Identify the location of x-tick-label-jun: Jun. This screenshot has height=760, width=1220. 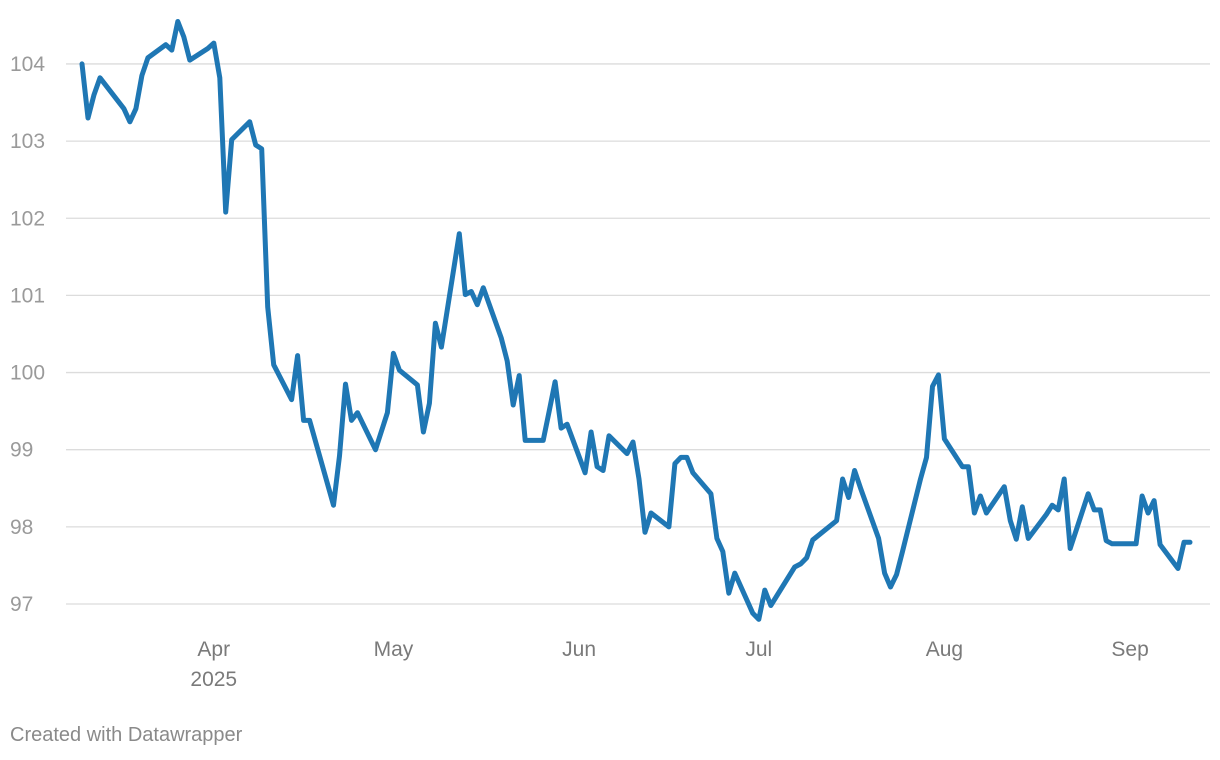
(579, 649).